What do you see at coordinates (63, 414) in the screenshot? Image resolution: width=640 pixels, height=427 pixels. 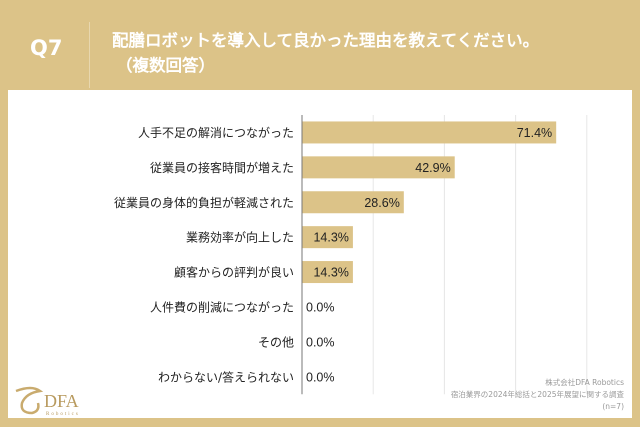 I see `svg-text: Robotics` at bounding box center [63, 414].